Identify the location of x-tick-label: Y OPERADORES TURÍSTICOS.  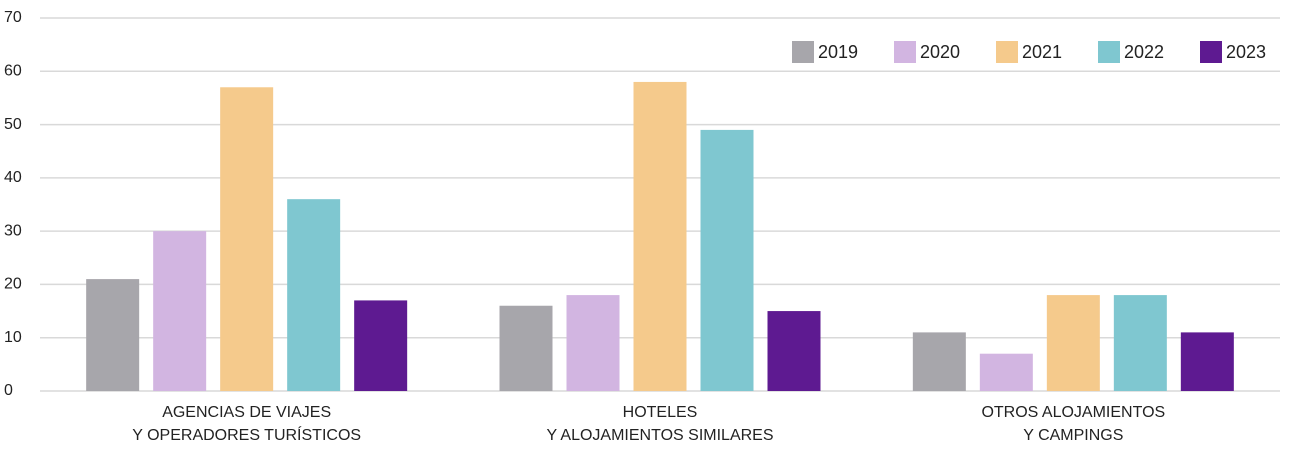
(246, 434).